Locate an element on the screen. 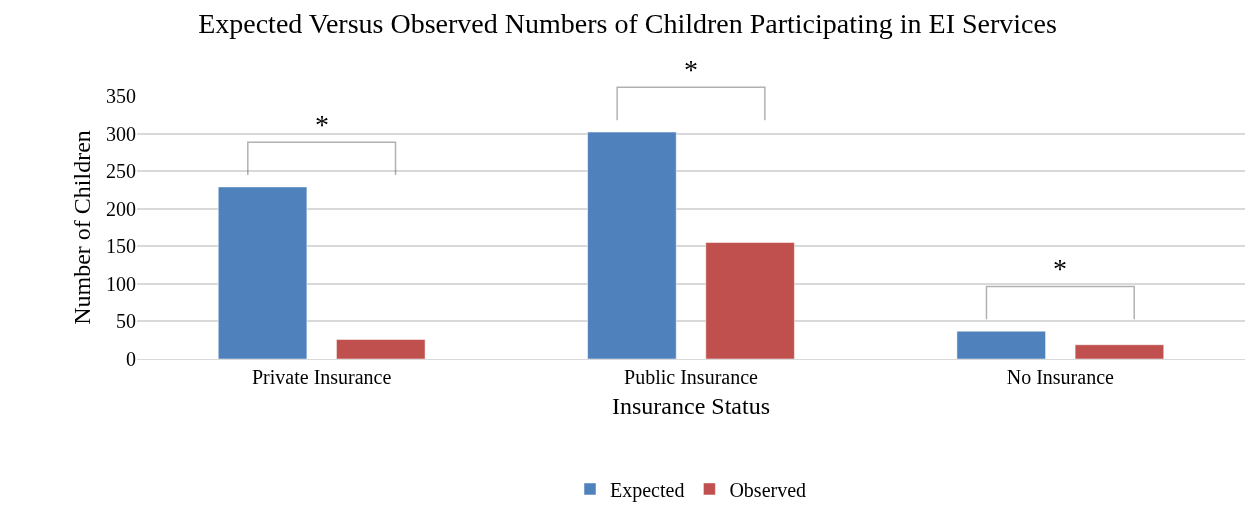 This screenshot has height=525, width=1255. y-tick-label: 50 is located at coordinates (126, 321).